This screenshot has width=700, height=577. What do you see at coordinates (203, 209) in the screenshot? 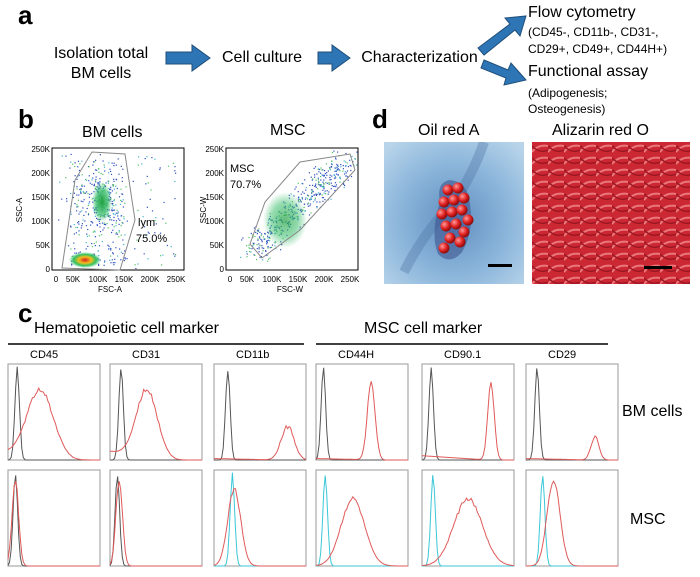
I see `scatter-msc-ylabel: SSC-W` at bounding box center [203, 209].